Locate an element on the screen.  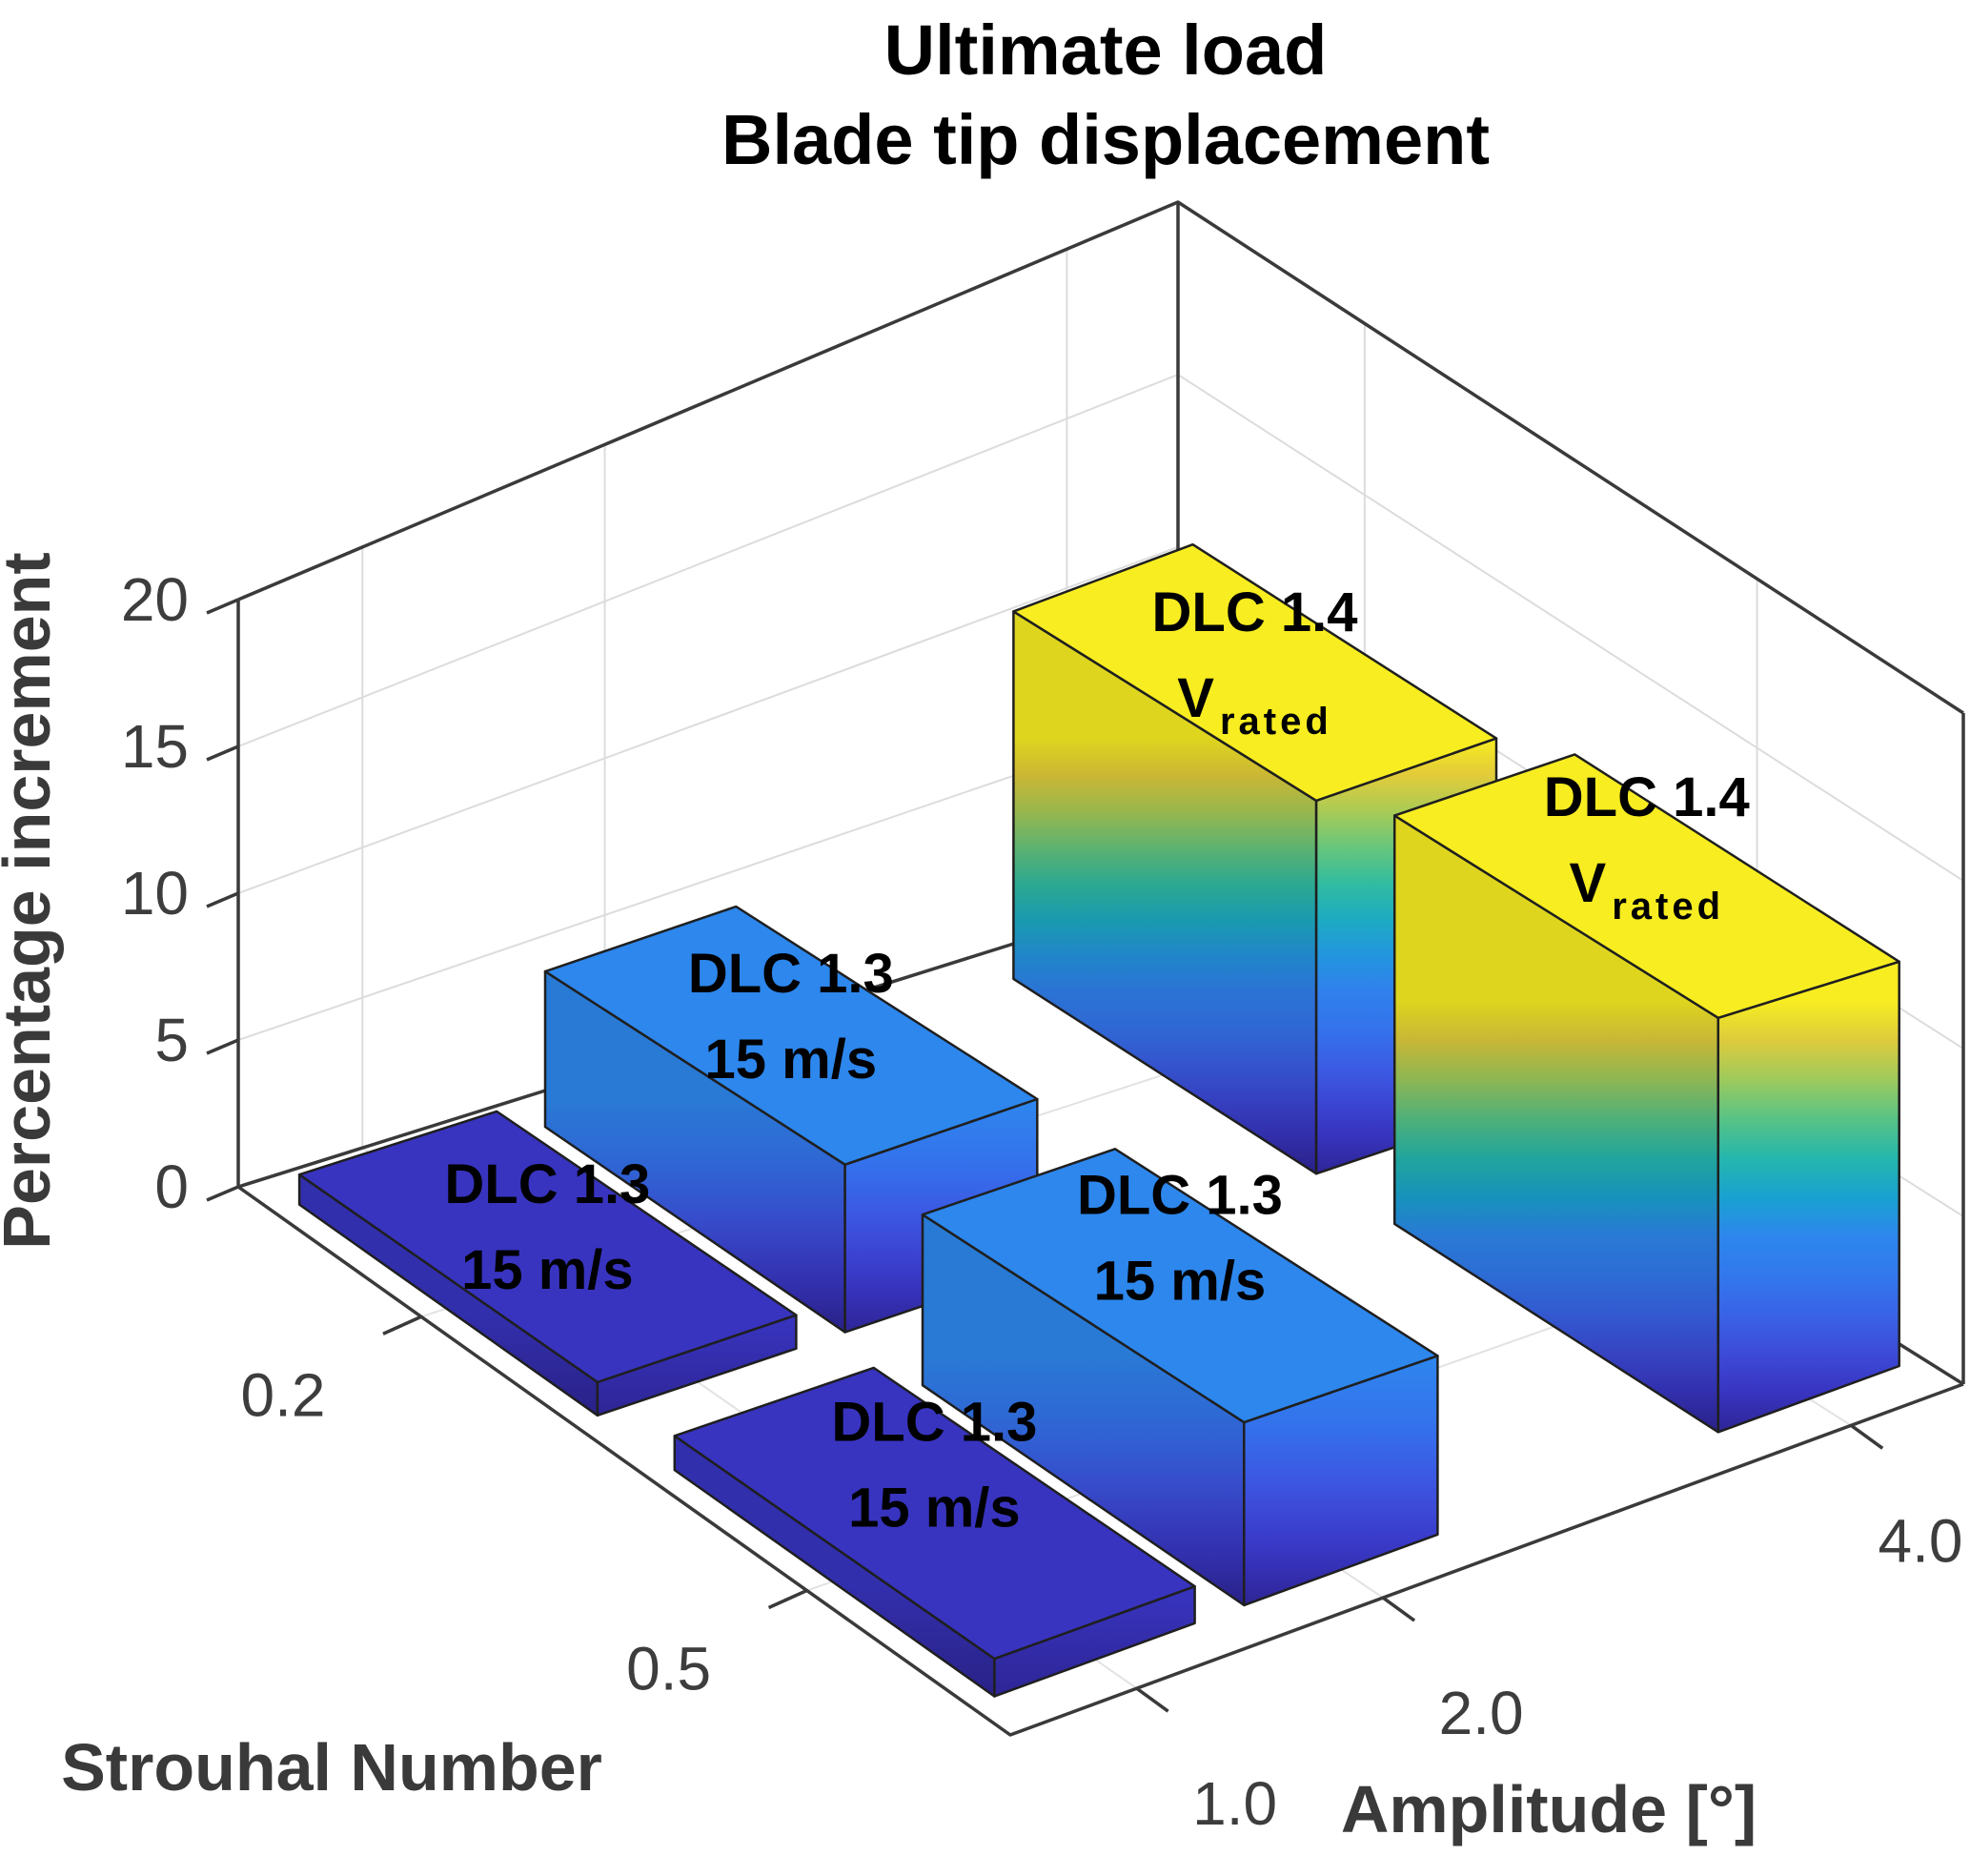
bar-amplitude-2.0-strouhal-0.5: DLC 1.3 15 m/s is located at coordinates (1180, 1377).